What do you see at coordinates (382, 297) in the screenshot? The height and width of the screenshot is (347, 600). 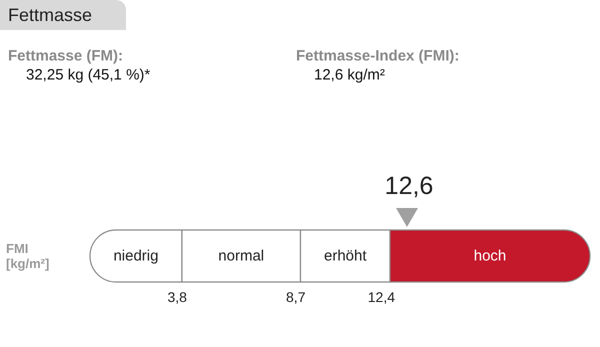 I see `data-label: 12,4` at bounding box center [382, 297].